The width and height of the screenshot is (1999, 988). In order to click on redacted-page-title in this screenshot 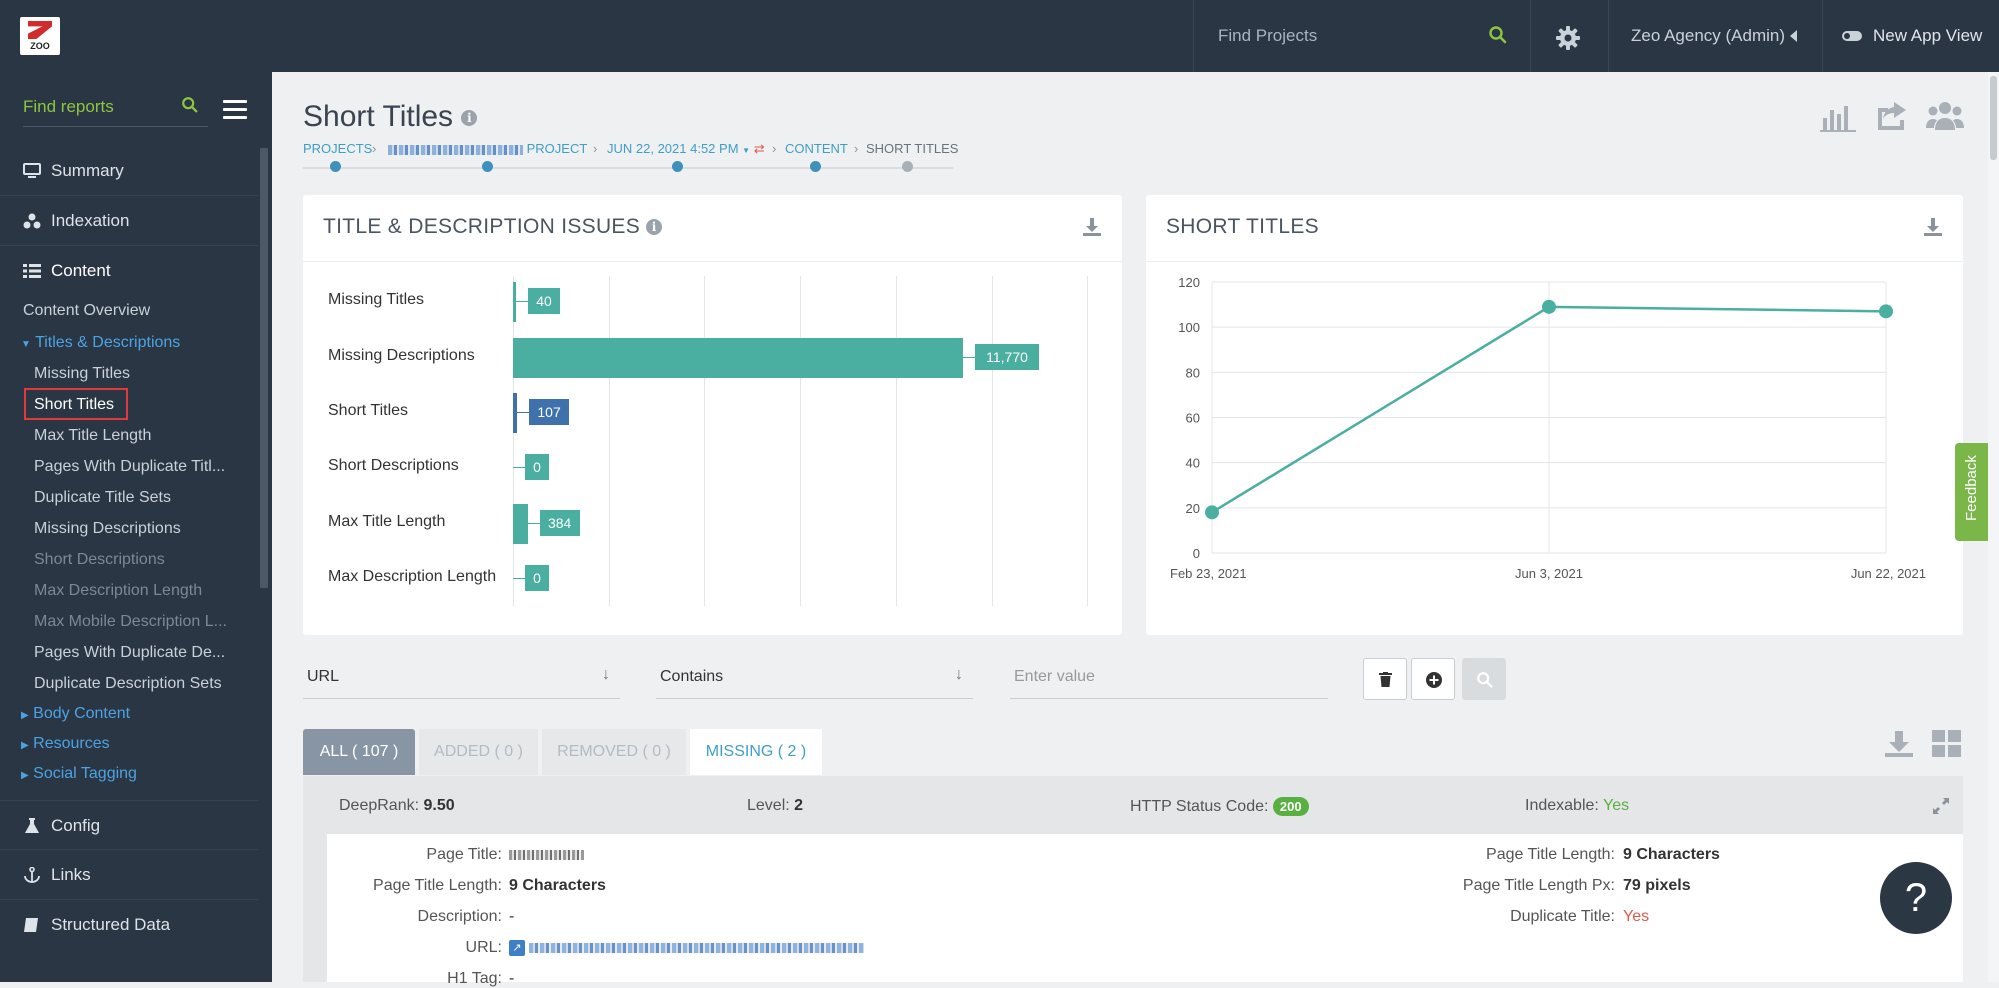, I will do `click(546, 854)`.